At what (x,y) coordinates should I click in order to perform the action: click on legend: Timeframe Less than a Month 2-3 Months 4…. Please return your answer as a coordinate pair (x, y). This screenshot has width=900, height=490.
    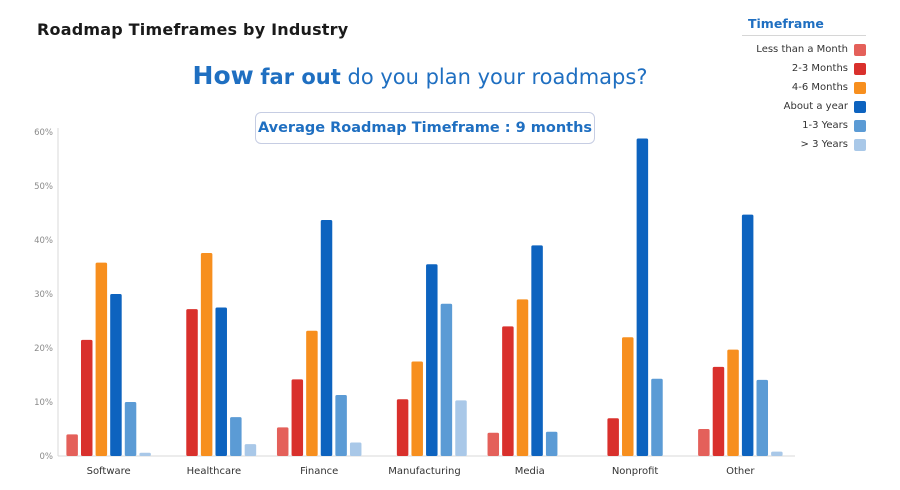
    Looking at the image, I should click on (804, 85).